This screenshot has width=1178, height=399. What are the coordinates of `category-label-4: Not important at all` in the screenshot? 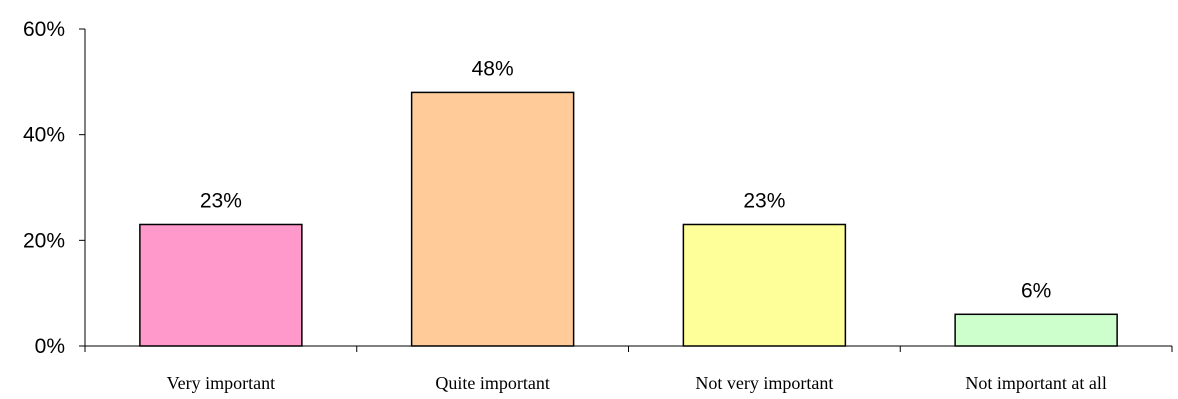 It's located at (1035, 383).